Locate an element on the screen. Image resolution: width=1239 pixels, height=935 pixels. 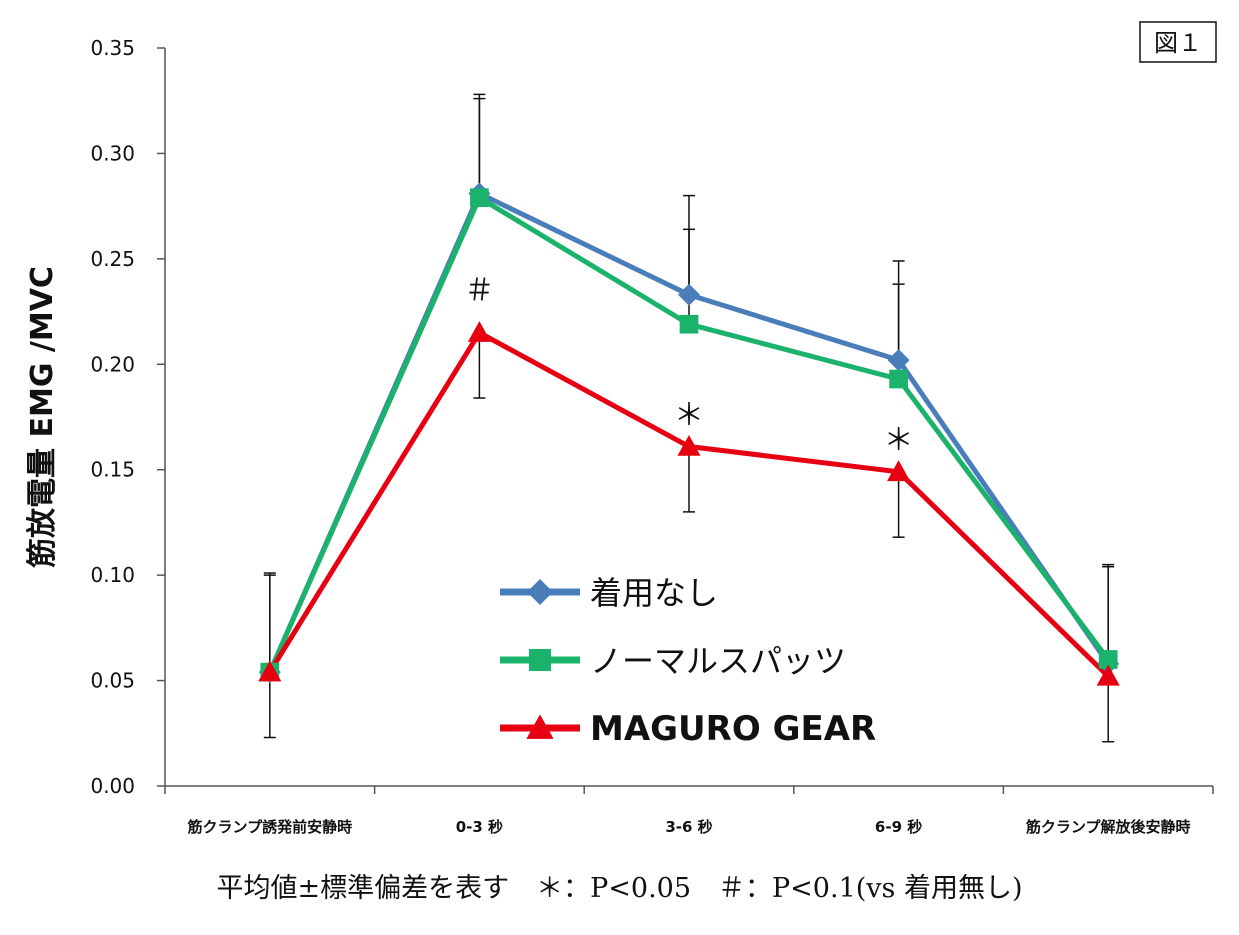
legend-label: ノーマルスパッツ is located at coordinates (718, 661).